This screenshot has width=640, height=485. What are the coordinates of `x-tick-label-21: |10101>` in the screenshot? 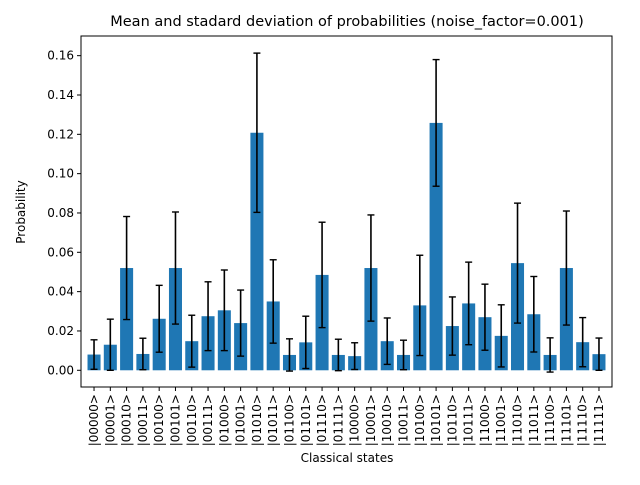 It's located at (436, 420).